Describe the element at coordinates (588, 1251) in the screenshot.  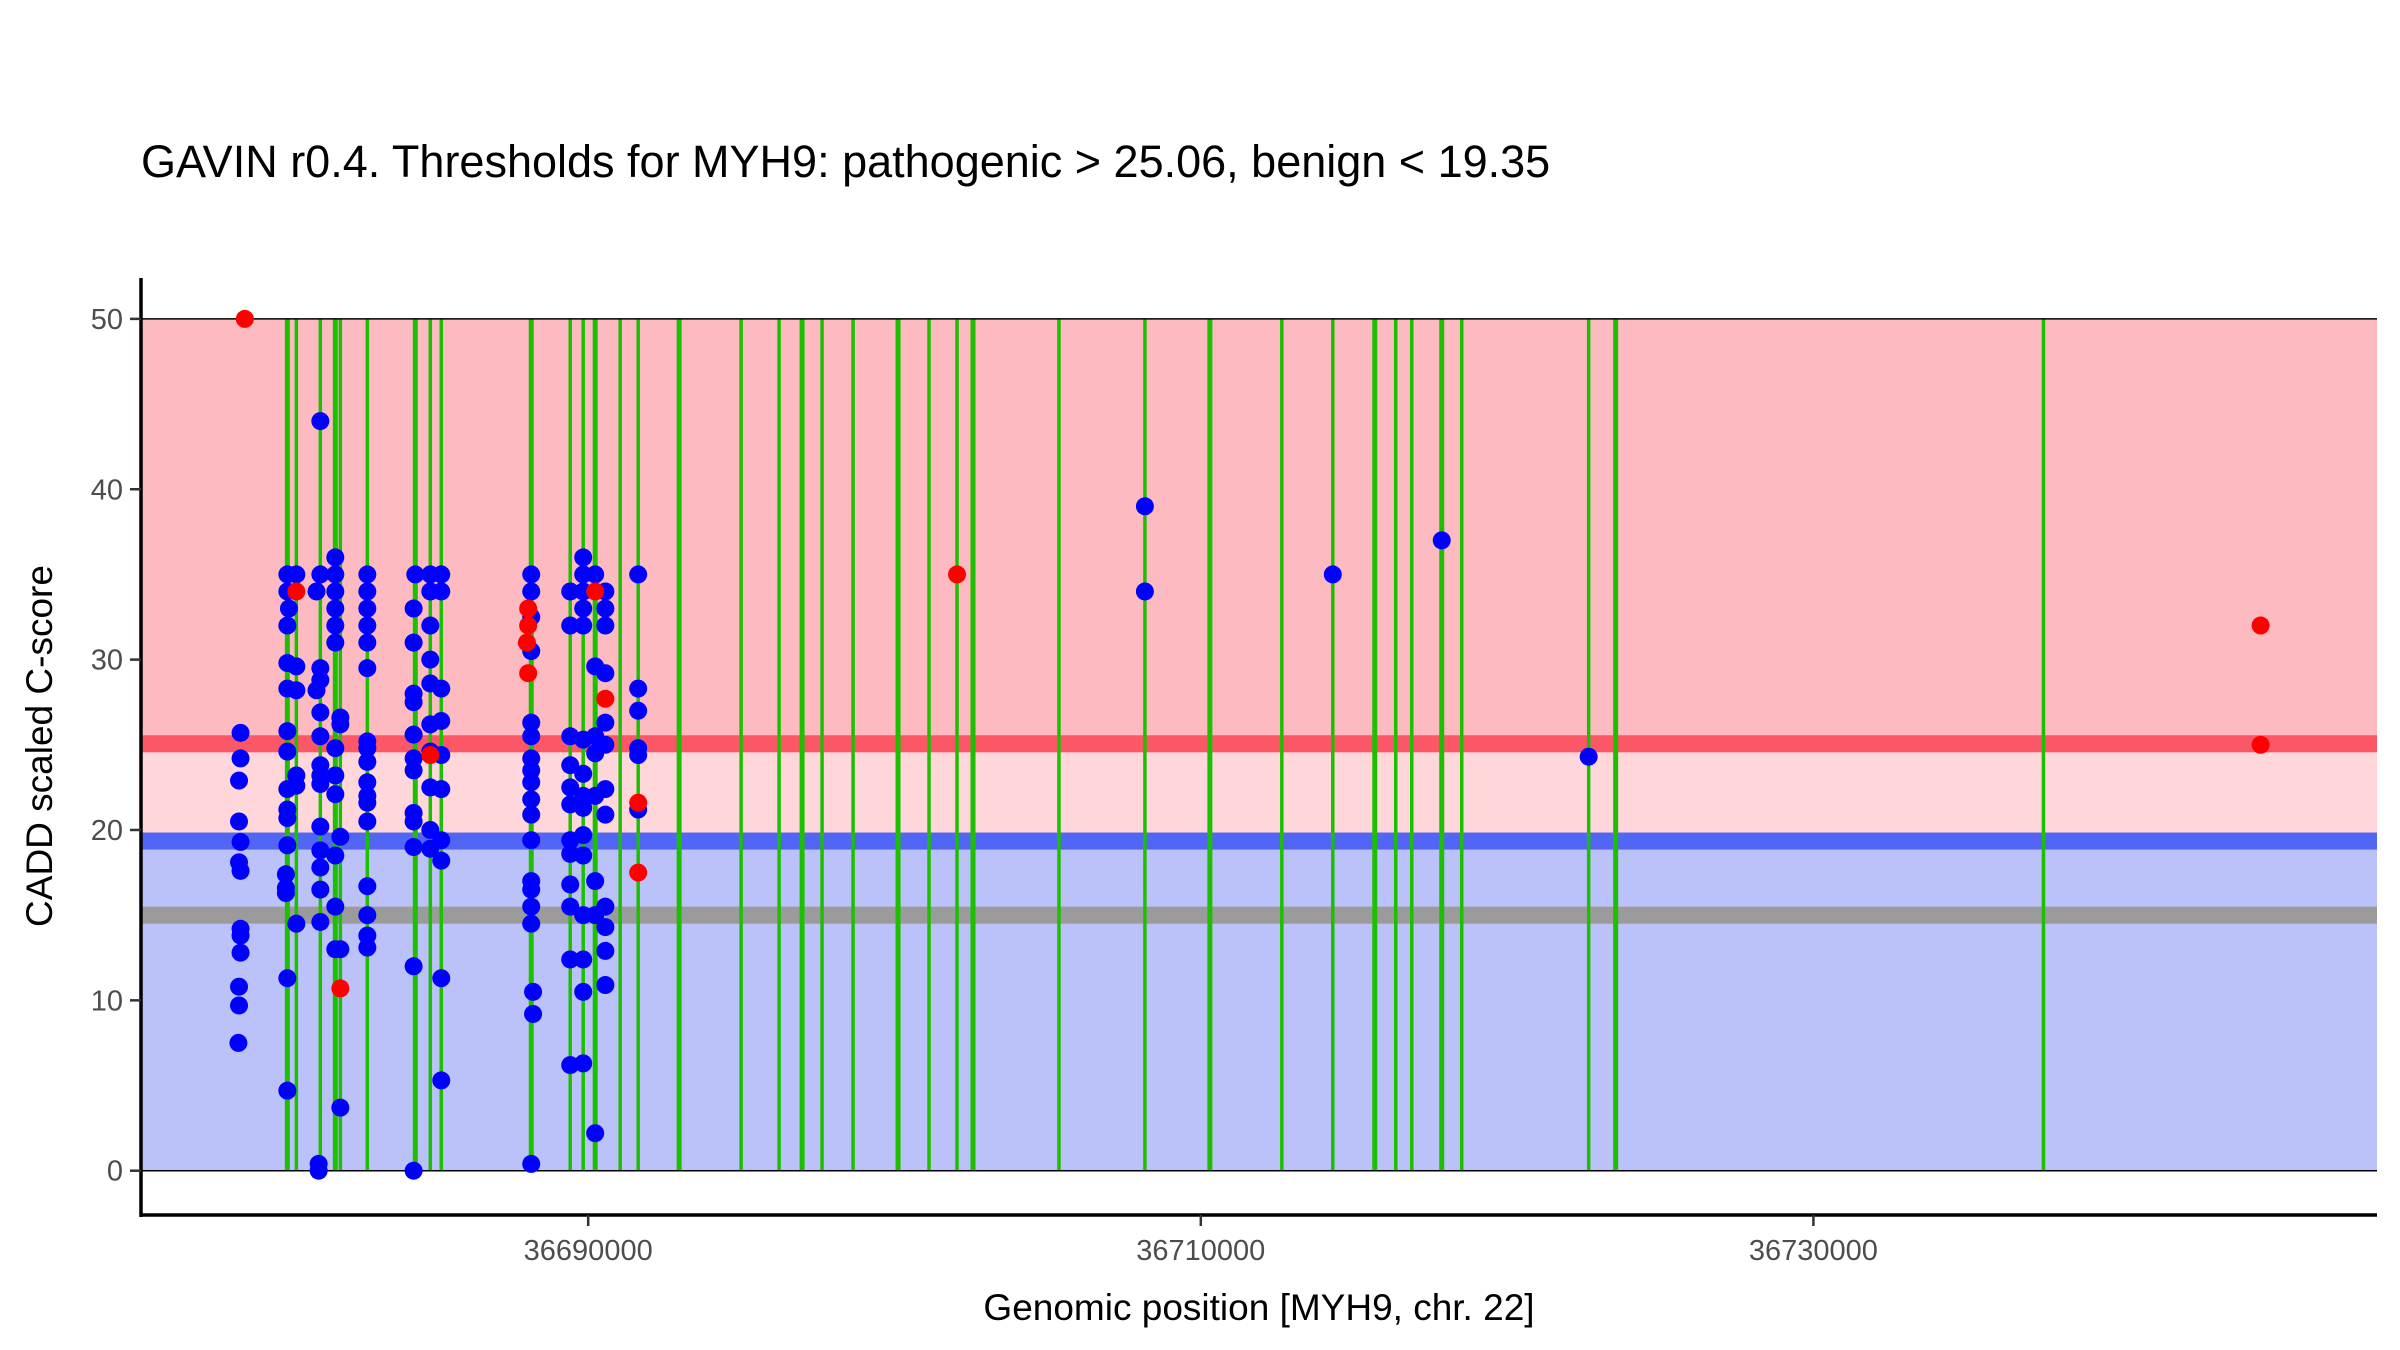
I see `x-tick-label: 36690000` at that location.